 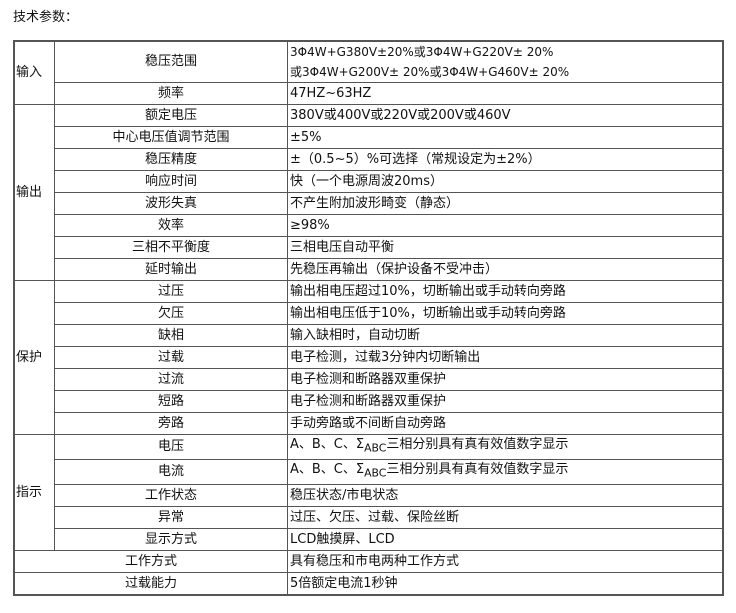 I want to click on param-value: LCD触摸屏、LCD, so click(x=505, y=539).